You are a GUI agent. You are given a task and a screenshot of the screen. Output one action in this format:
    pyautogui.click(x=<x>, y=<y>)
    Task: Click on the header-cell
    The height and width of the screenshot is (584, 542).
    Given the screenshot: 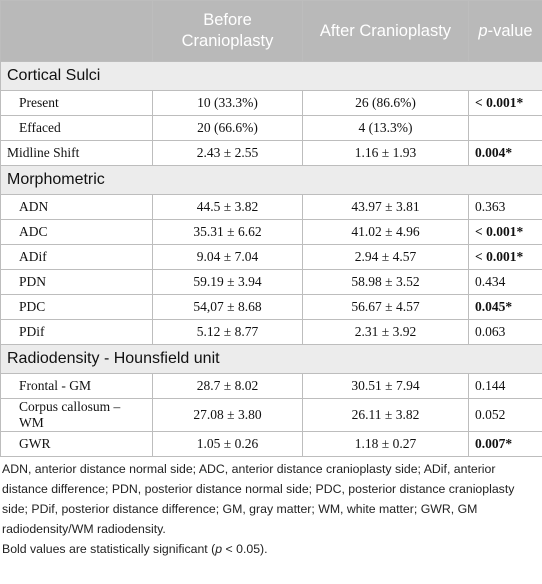 What is the action you would take?
    pyautogui.click(x=76, y=31)
    